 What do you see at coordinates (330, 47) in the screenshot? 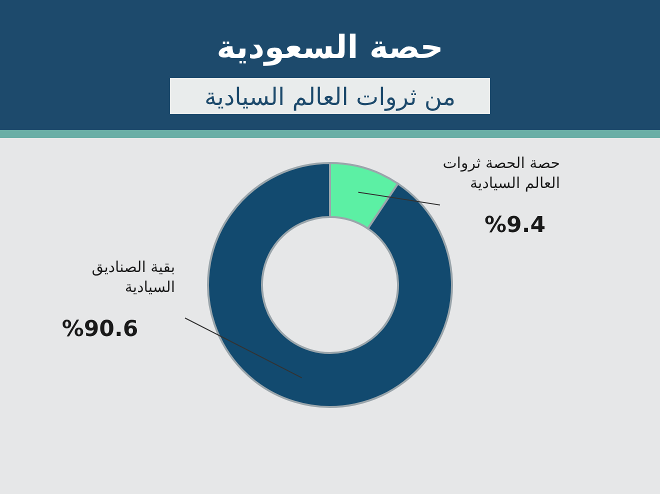
I see `chart-title: حصة السعودية` at bounding box center [330, 47].